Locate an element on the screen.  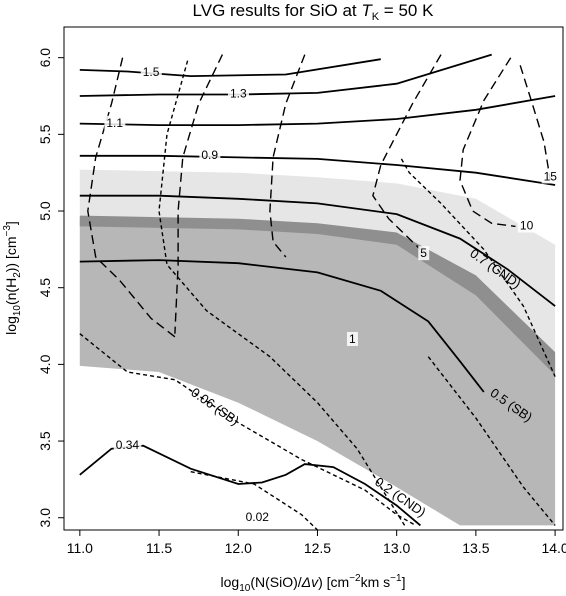
title-prefix: LVG results for SiO at is located at coordinates (277, 10).